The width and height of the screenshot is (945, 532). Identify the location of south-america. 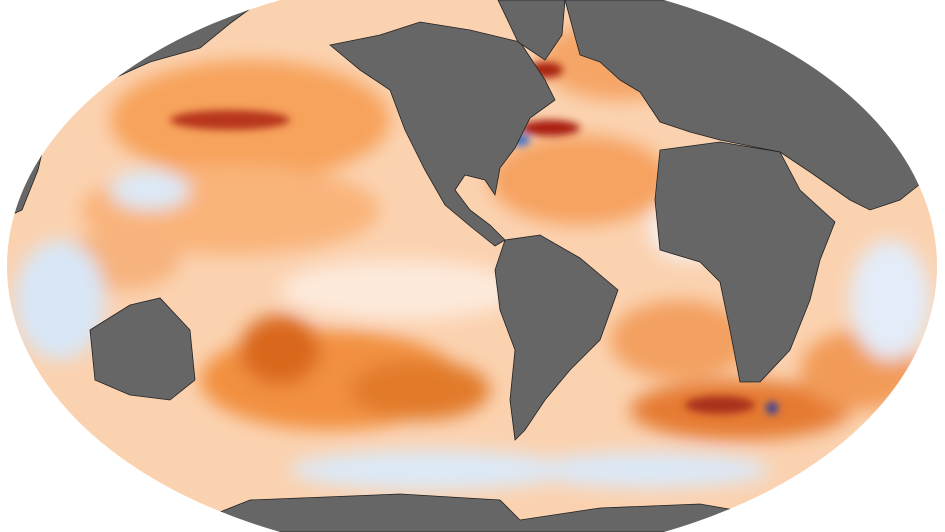
(556, 337).